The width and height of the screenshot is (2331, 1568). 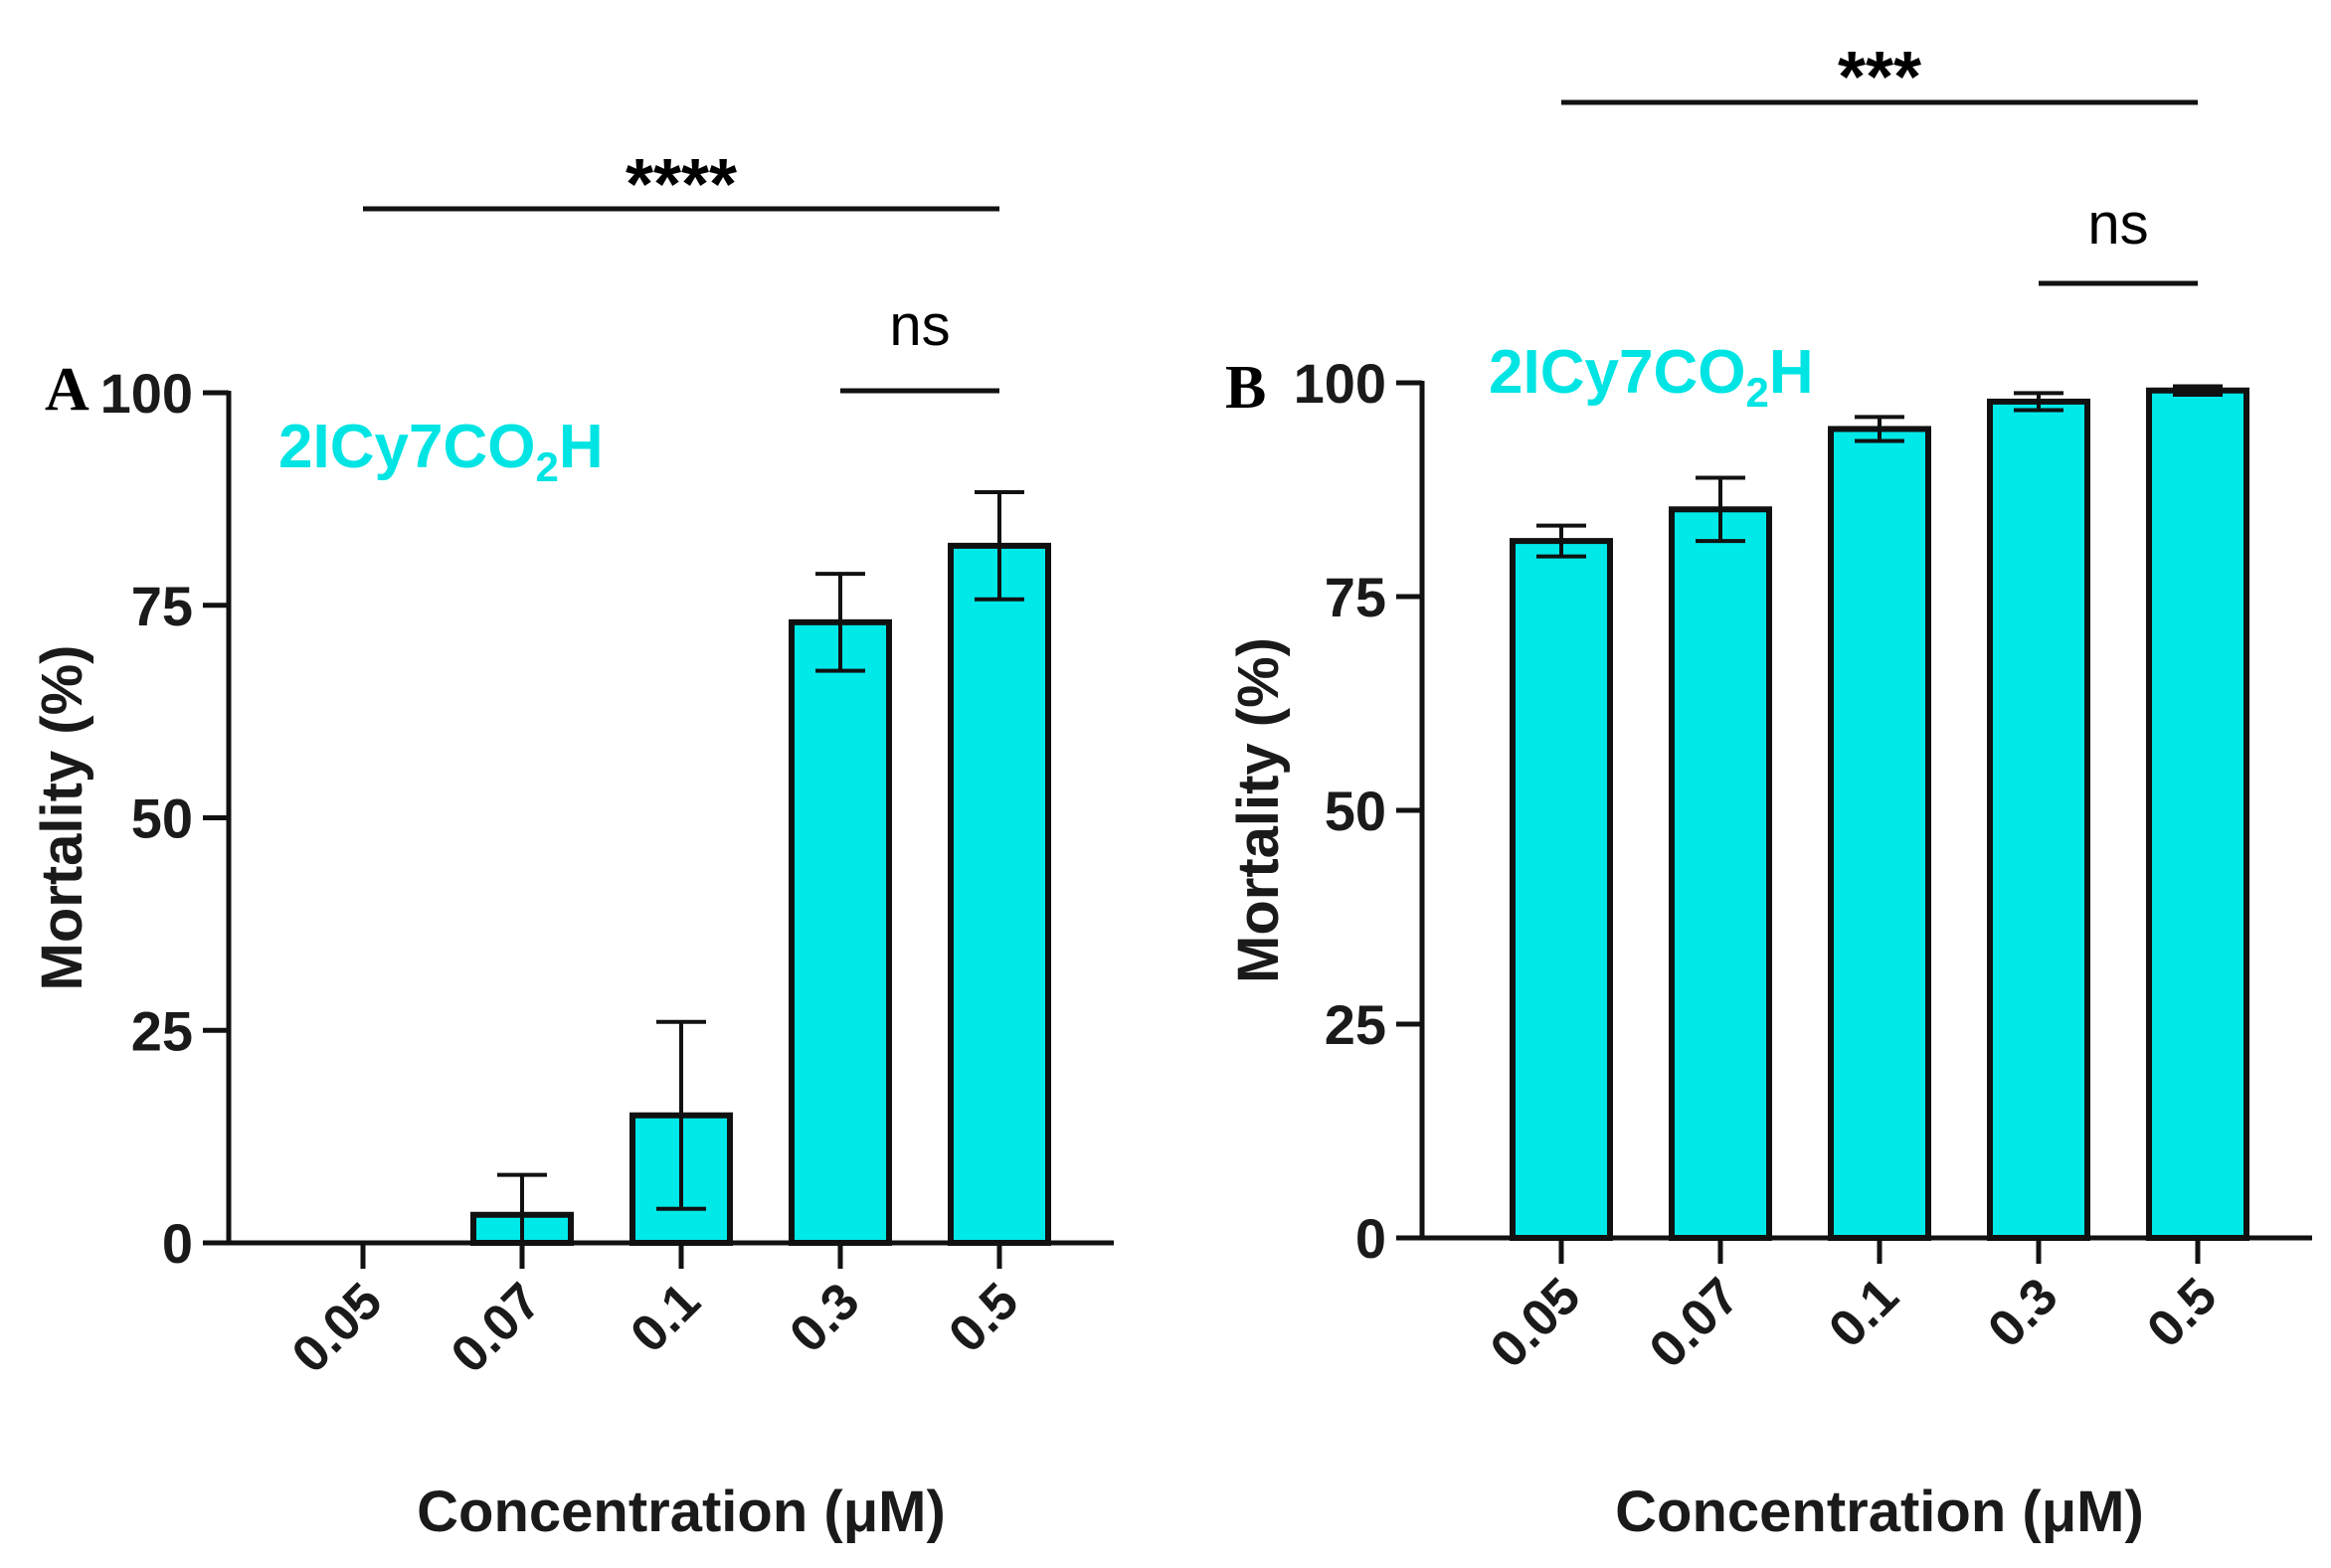 What do you see at coordinates (681, 185) in the screenshot?
I see `significance-label-1: ****` at bounding box center [681, 185].